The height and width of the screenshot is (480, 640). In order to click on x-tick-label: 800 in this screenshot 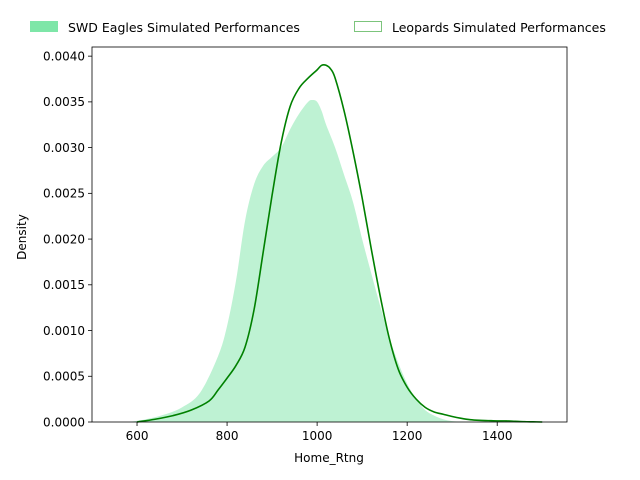, I will do `click(227, 436)`.